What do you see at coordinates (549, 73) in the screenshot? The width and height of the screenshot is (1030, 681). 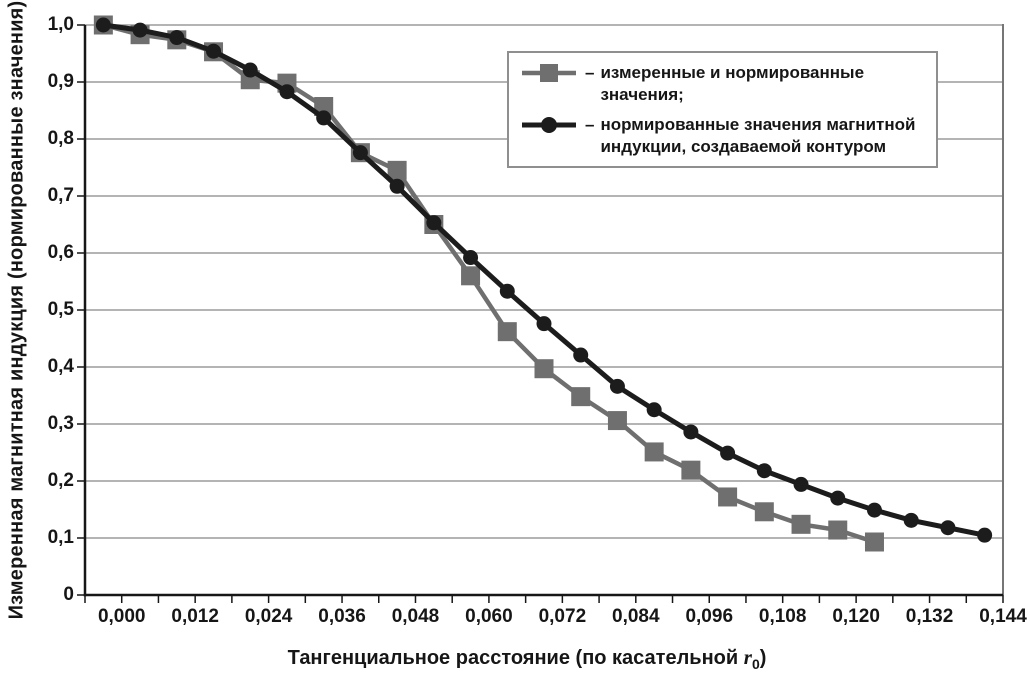 I see `legend-square-marker-icon` at bounding box center [549, 73].